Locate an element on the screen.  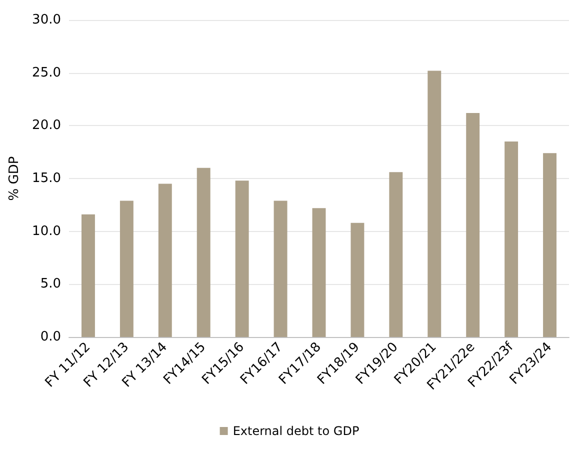
y-axis-title: % GDP is located at coordinates (14, 178).